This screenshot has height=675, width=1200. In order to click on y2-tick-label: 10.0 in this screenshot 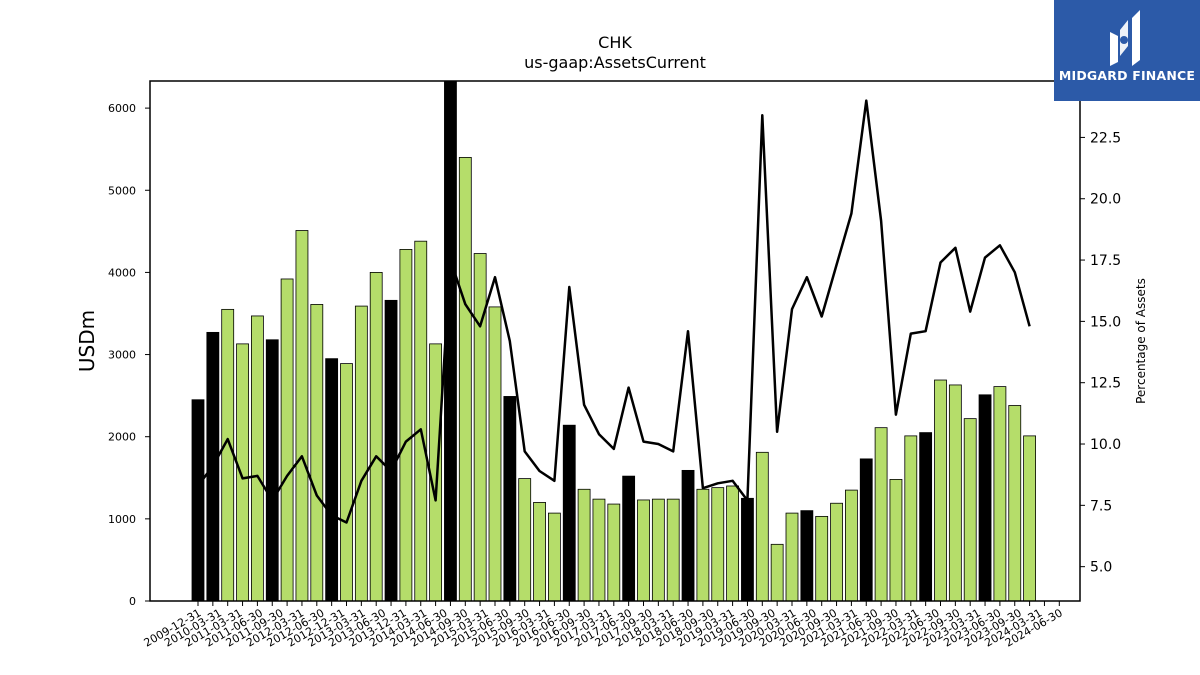, I will do `click(1105, 445)`.